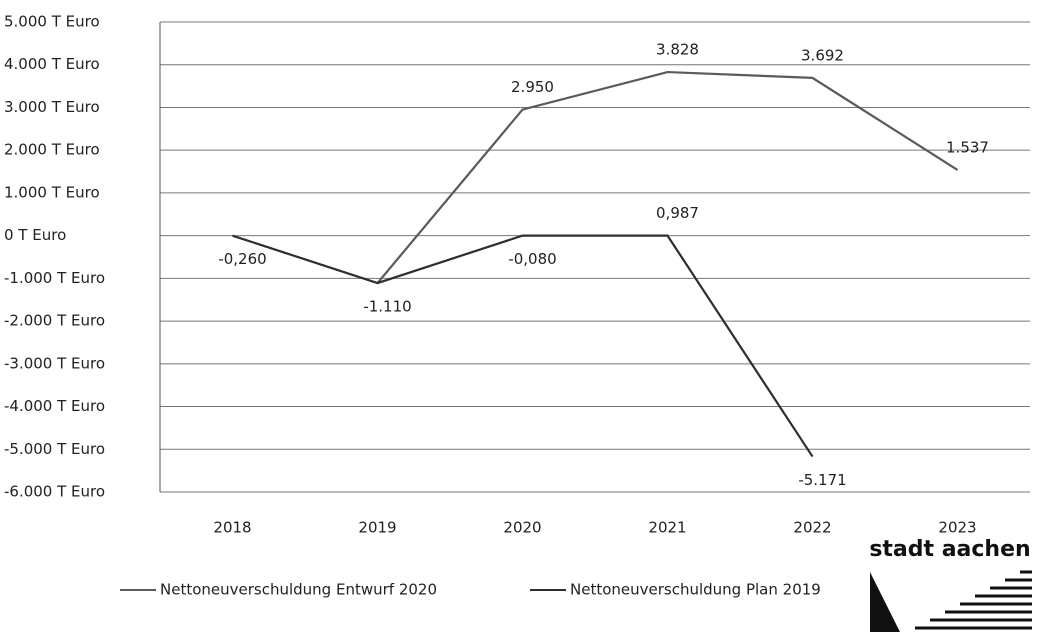 The width and height of the screenshot is (1040, 632). Describe the element at coordinates (298, 590) in the screenshot. I see `legend-label: Nettoneuverschuldung Entwurf 2020` at that location.